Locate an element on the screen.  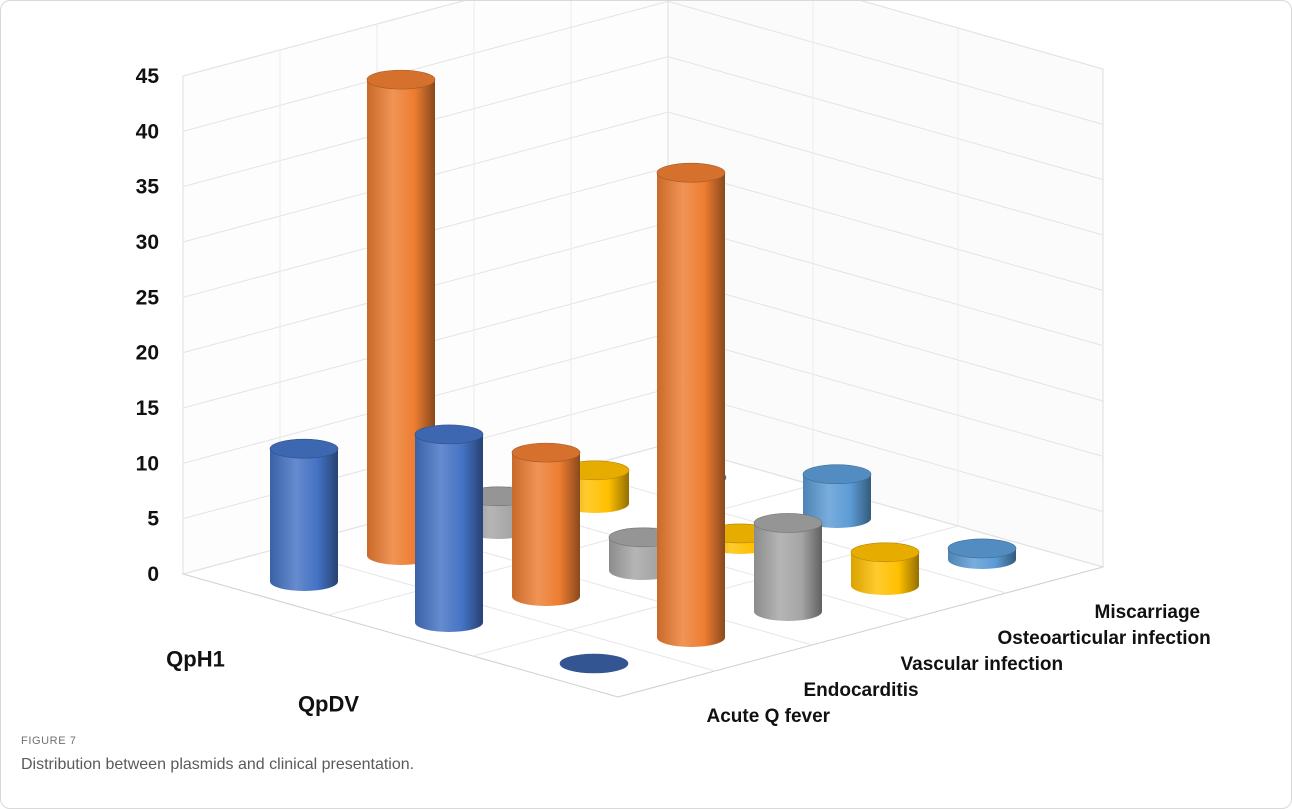
depth-tick-label: Osteoarticular infection is located at coordinates (1104, 638).